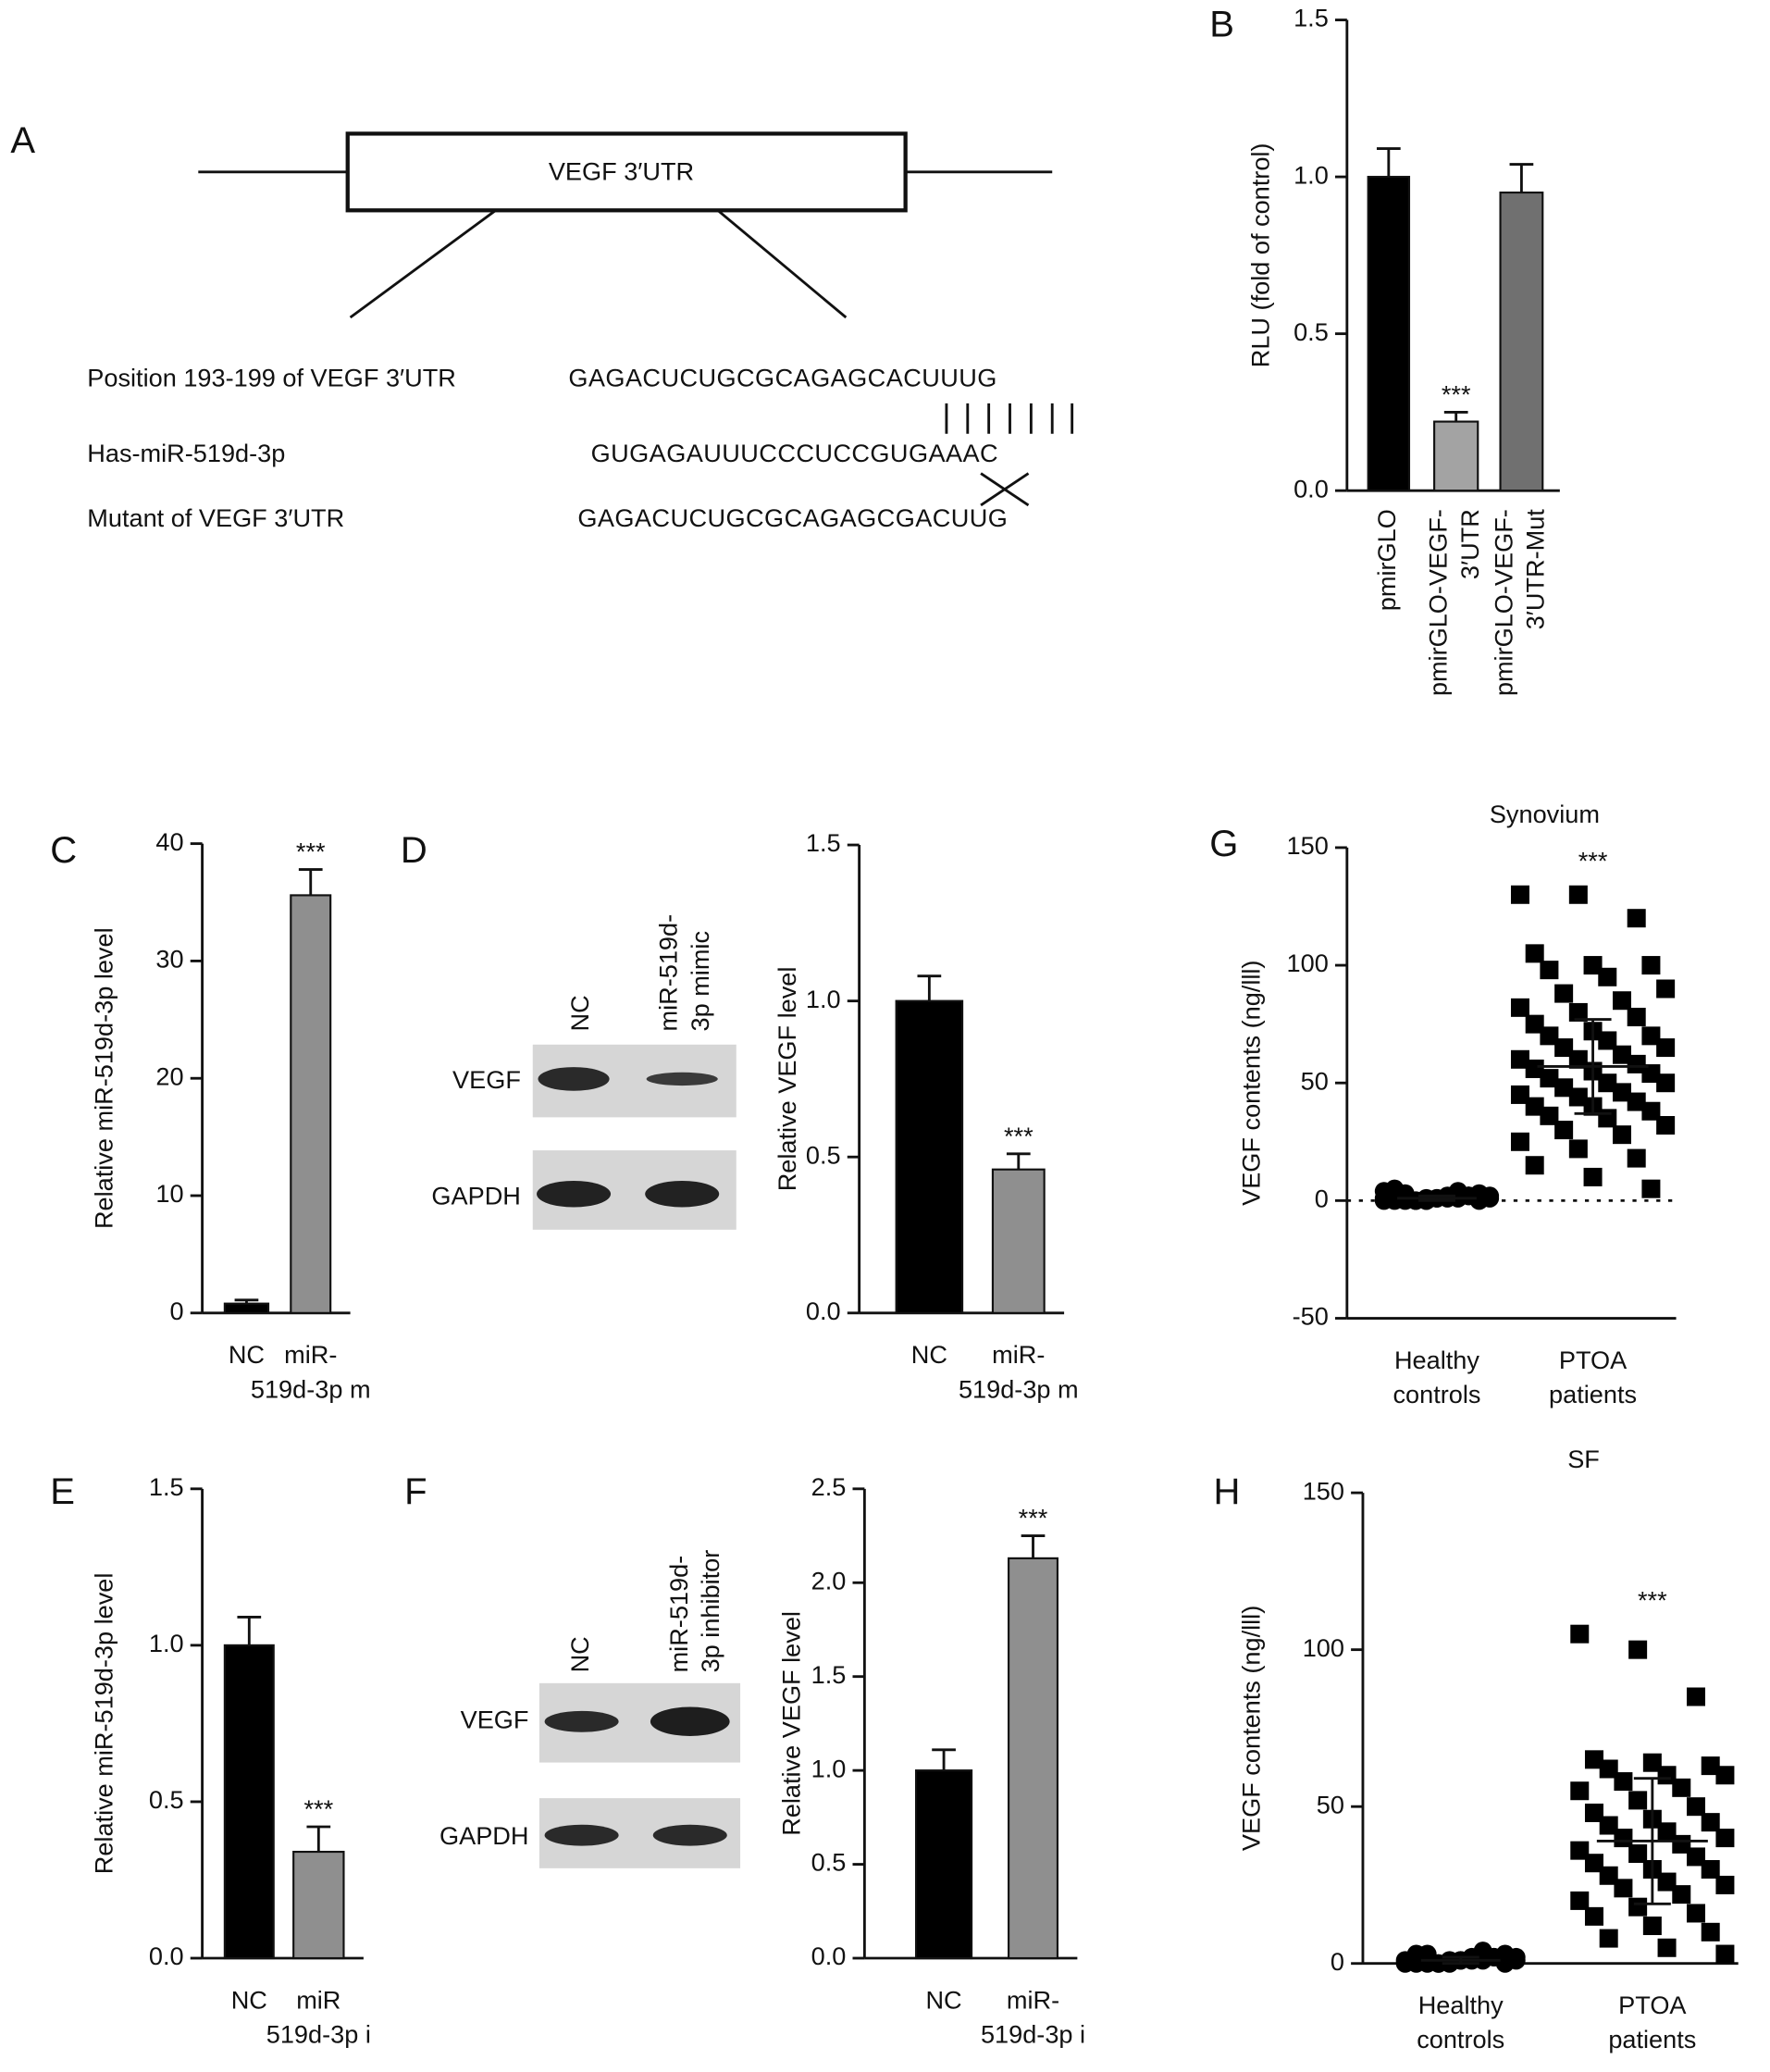  What do you see at coordinates (1019, 1388) in the screenshot?
I see `x-tick-label: 519d-3p m` at bounding box center [1019, 1388].